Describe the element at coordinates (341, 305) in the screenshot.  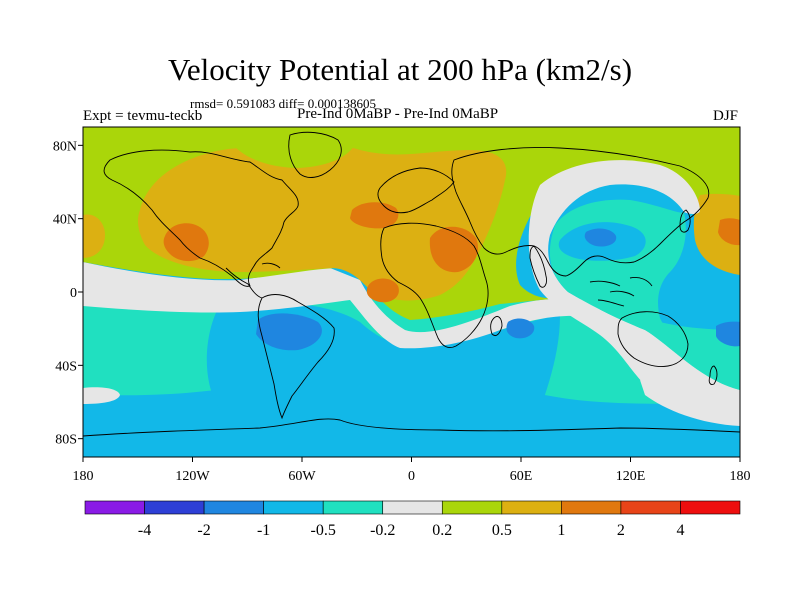
I see `field-neutral-south` at that location.